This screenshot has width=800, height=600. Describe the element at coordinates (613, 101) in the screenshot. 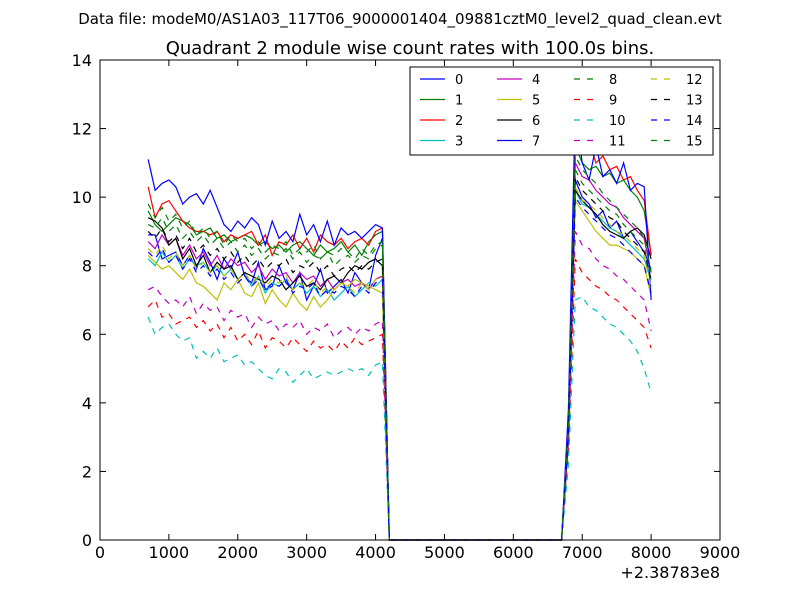

I see `legend-label-9: 9` at that location.